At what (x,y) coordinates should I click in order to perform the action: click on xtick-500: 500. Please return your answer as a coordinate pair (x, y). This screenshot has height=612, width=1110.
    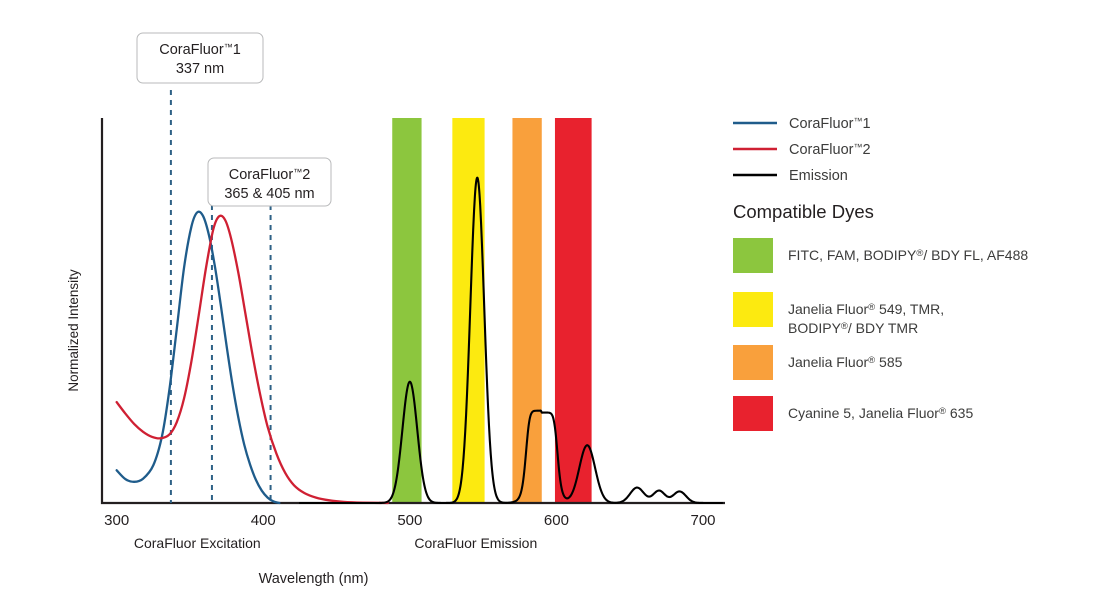
    Looking at the image, I should click on (409, 520).